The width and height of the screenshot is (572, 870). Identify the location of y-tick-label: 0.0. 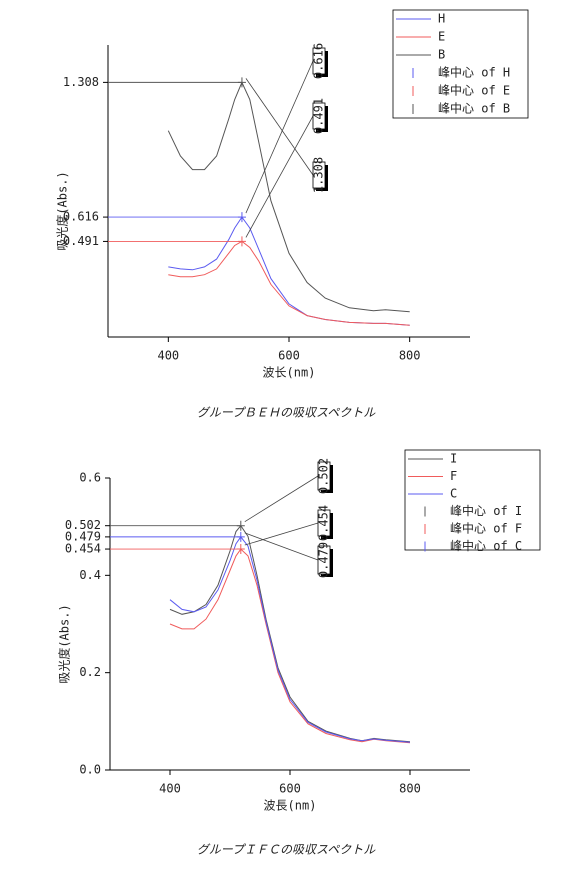
(90, 770).